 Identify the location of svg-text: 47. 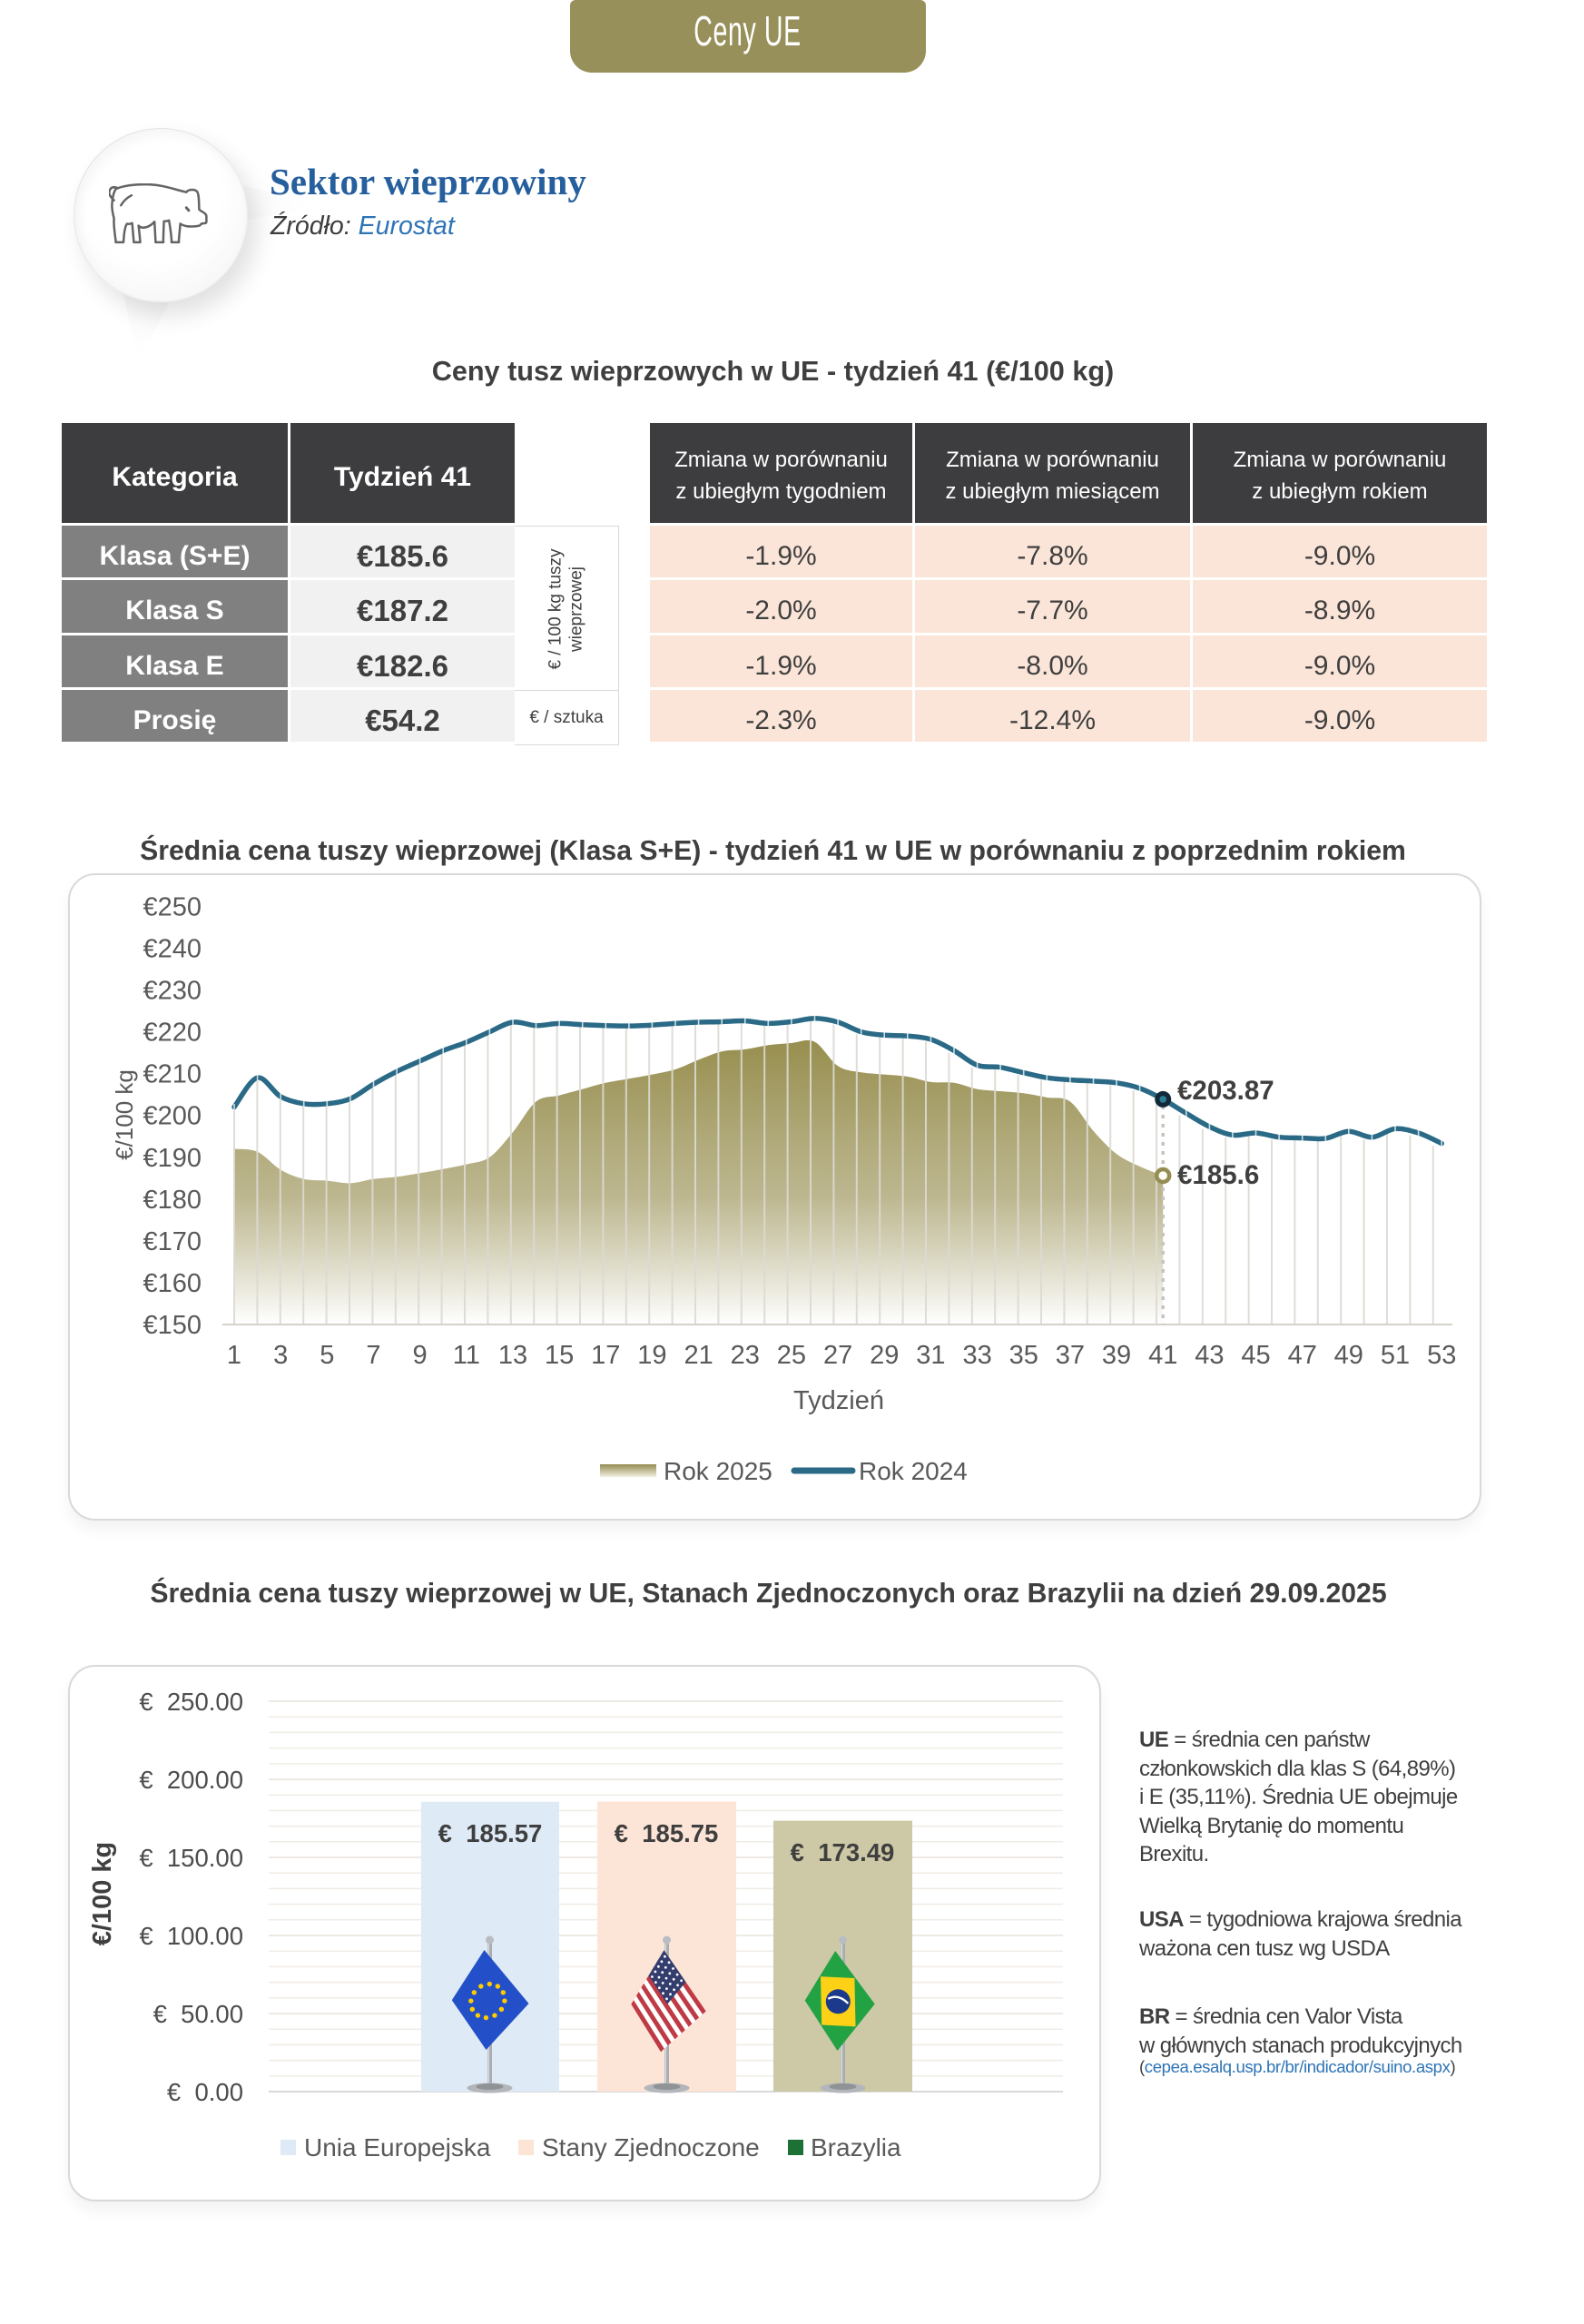
(1302, 1355).